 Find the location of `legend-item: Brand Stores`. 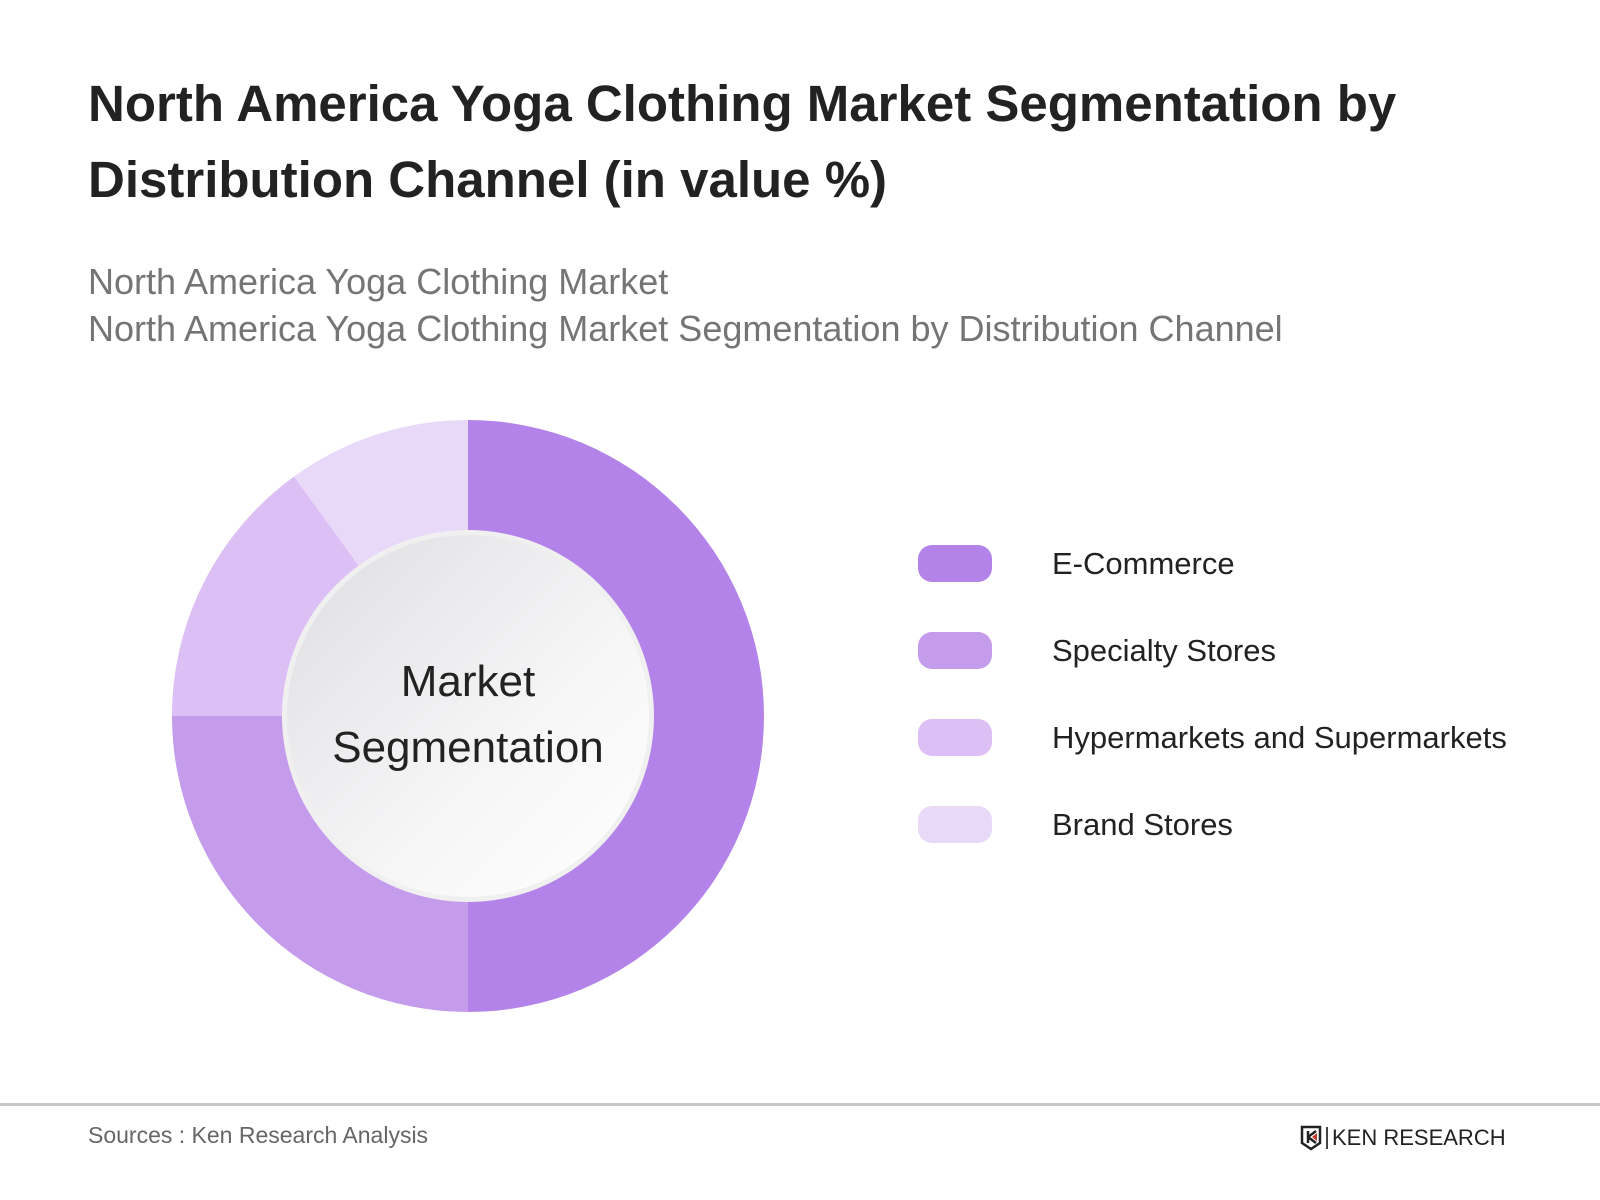

legend-item: Brand Stores is located at coordinates (1212, 824).